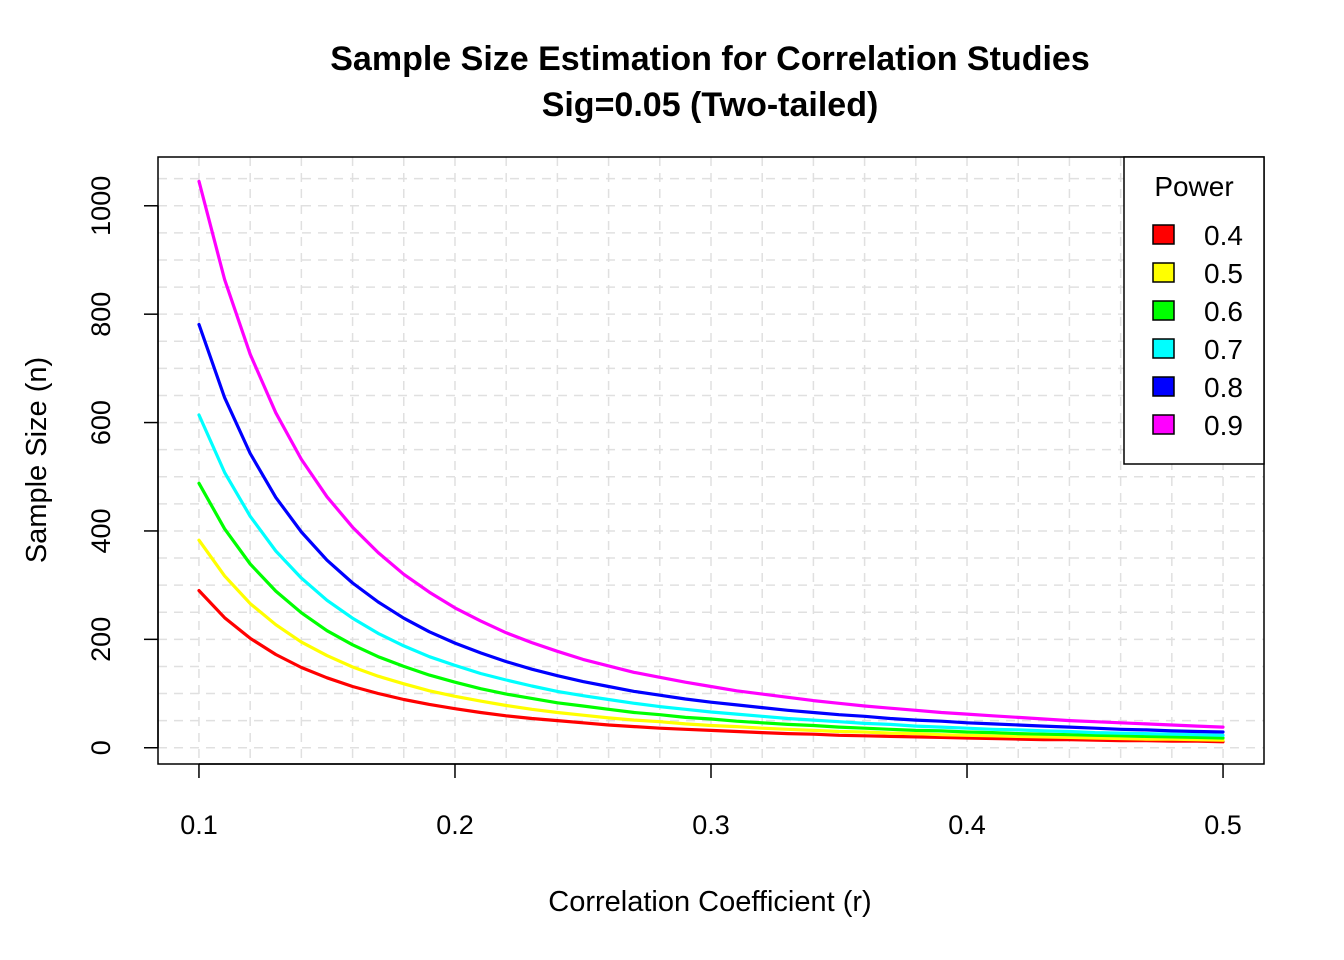 The width and height of the screenshot is (1344, 960). What do you see at coordinates (709, 902) in the screenshot?
I see `x-axis-label: Correlation Coefficient (r)` at bounding box center [709, 902].